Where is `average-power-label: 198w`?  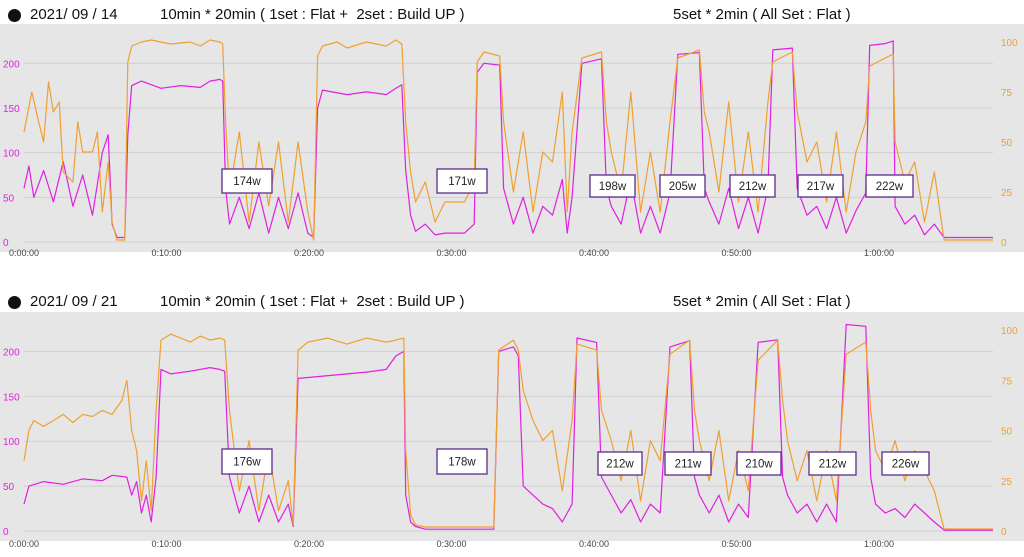
average-power-label: 198w is located at coordinates (612, 186).